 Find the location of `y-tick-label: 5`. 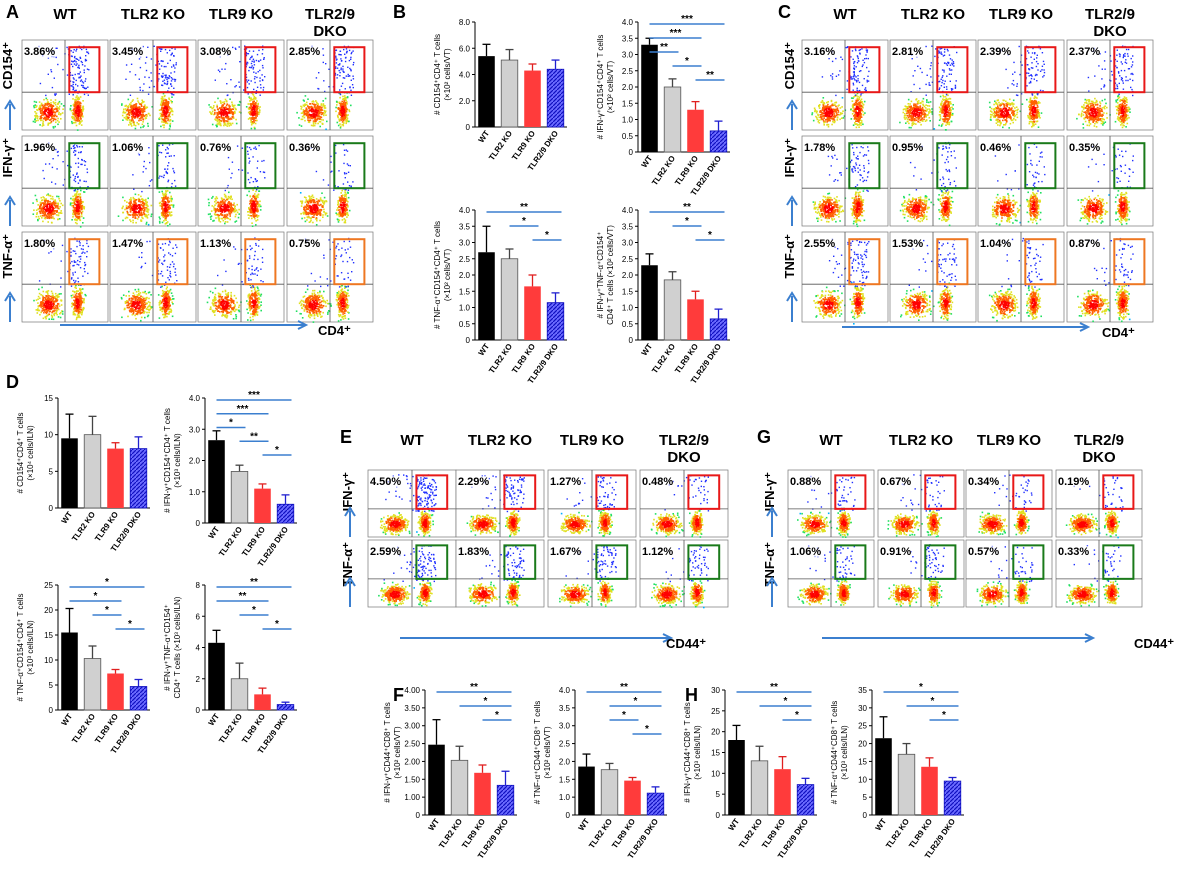

y-tick-label: 5 is located at coordinates (718, 794).